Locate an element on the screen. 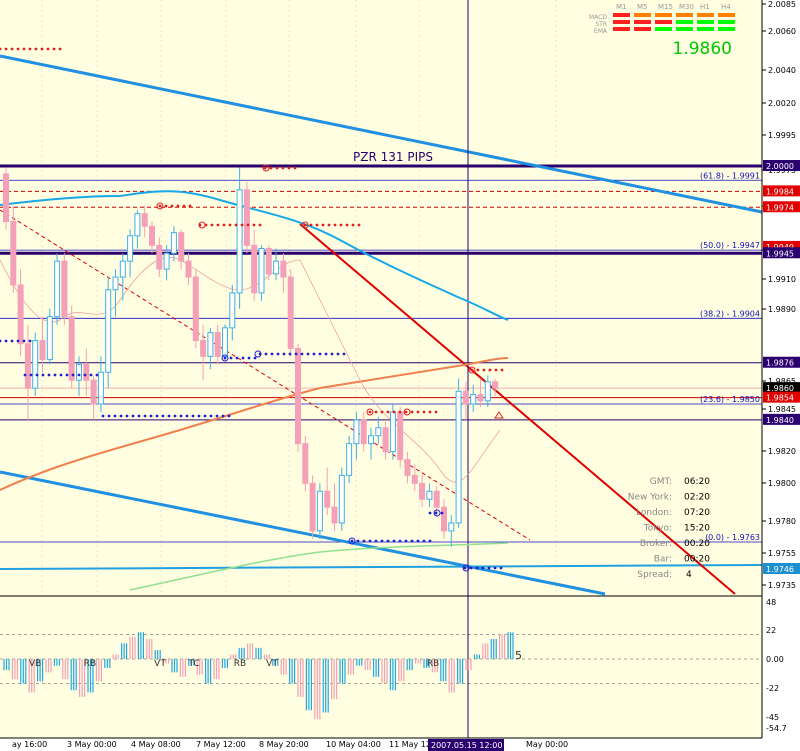  info-value: 00:20 is located at coordinates (697, 544).